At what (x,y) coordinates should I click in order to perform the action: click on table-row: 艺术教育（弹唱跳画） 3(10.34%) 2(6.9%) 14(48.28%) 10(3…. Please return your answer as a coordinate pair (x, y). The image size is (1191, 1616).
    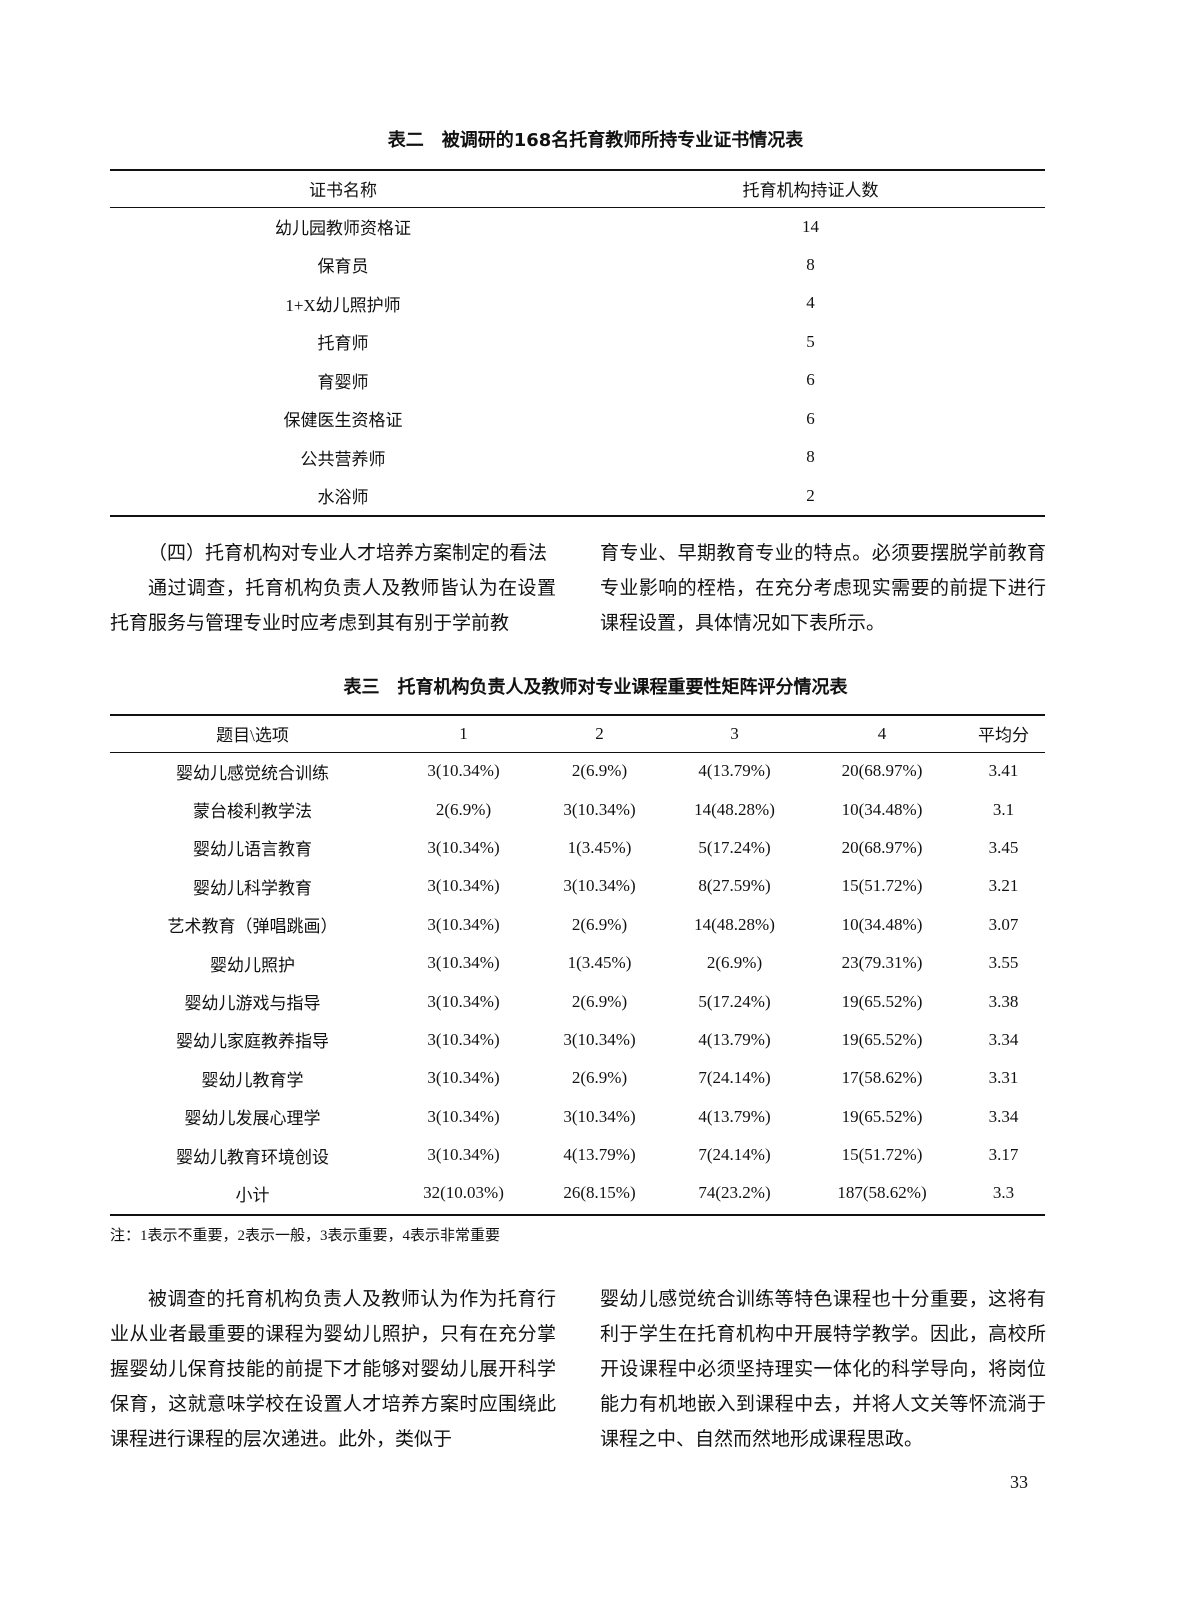
    Looking at the image, I should click on (577, 925).